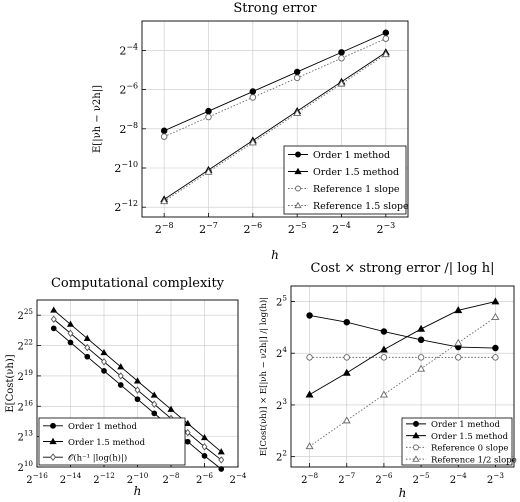  I want to click on y-tick-label: 2−8, so click(128, 128).